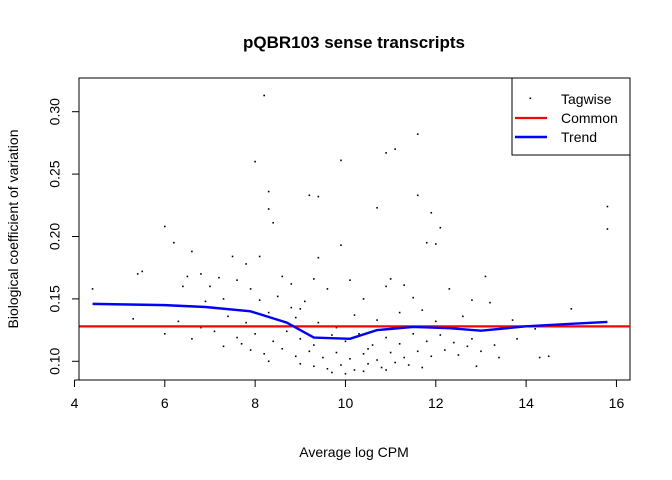  I want to click on legend-box, so click(571, 116).